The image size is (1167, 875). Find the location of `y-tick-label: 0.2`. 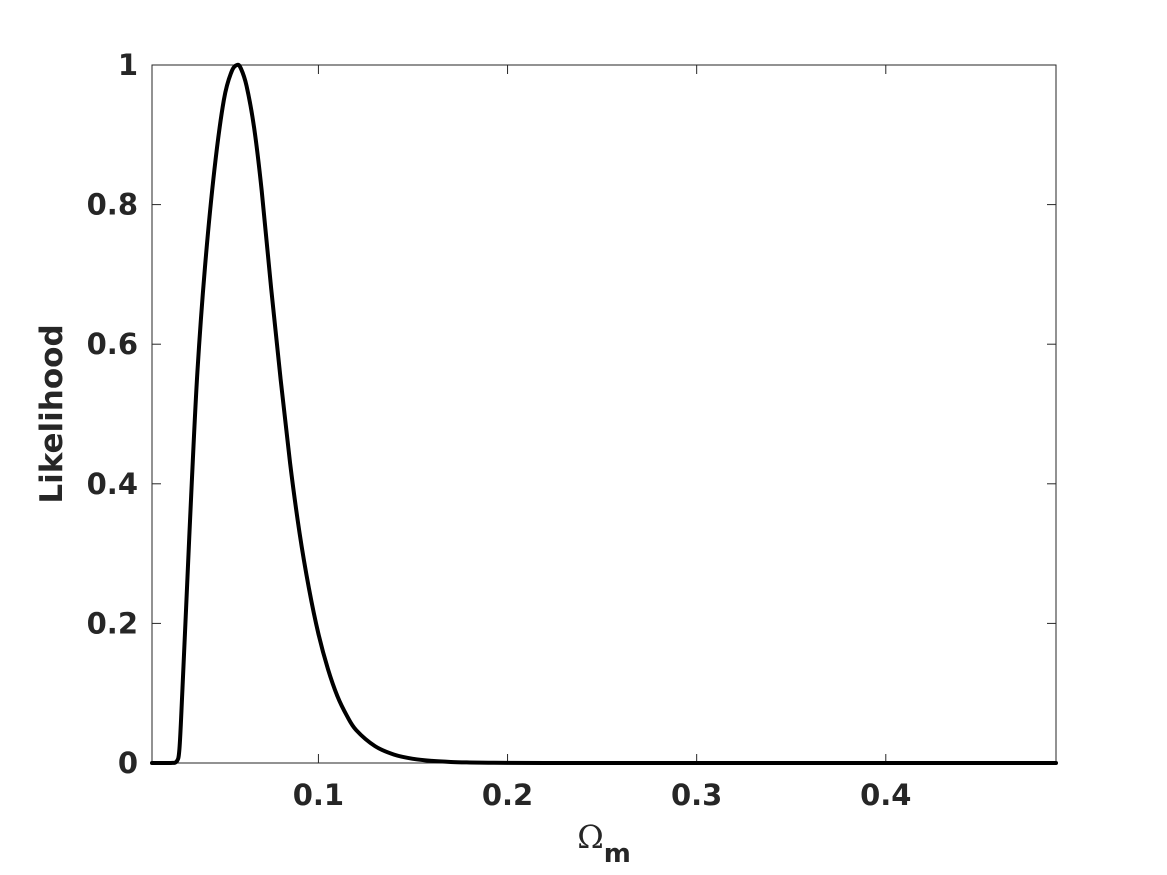

y-tick-label: 0.2 is located at coordinates (112, 623).